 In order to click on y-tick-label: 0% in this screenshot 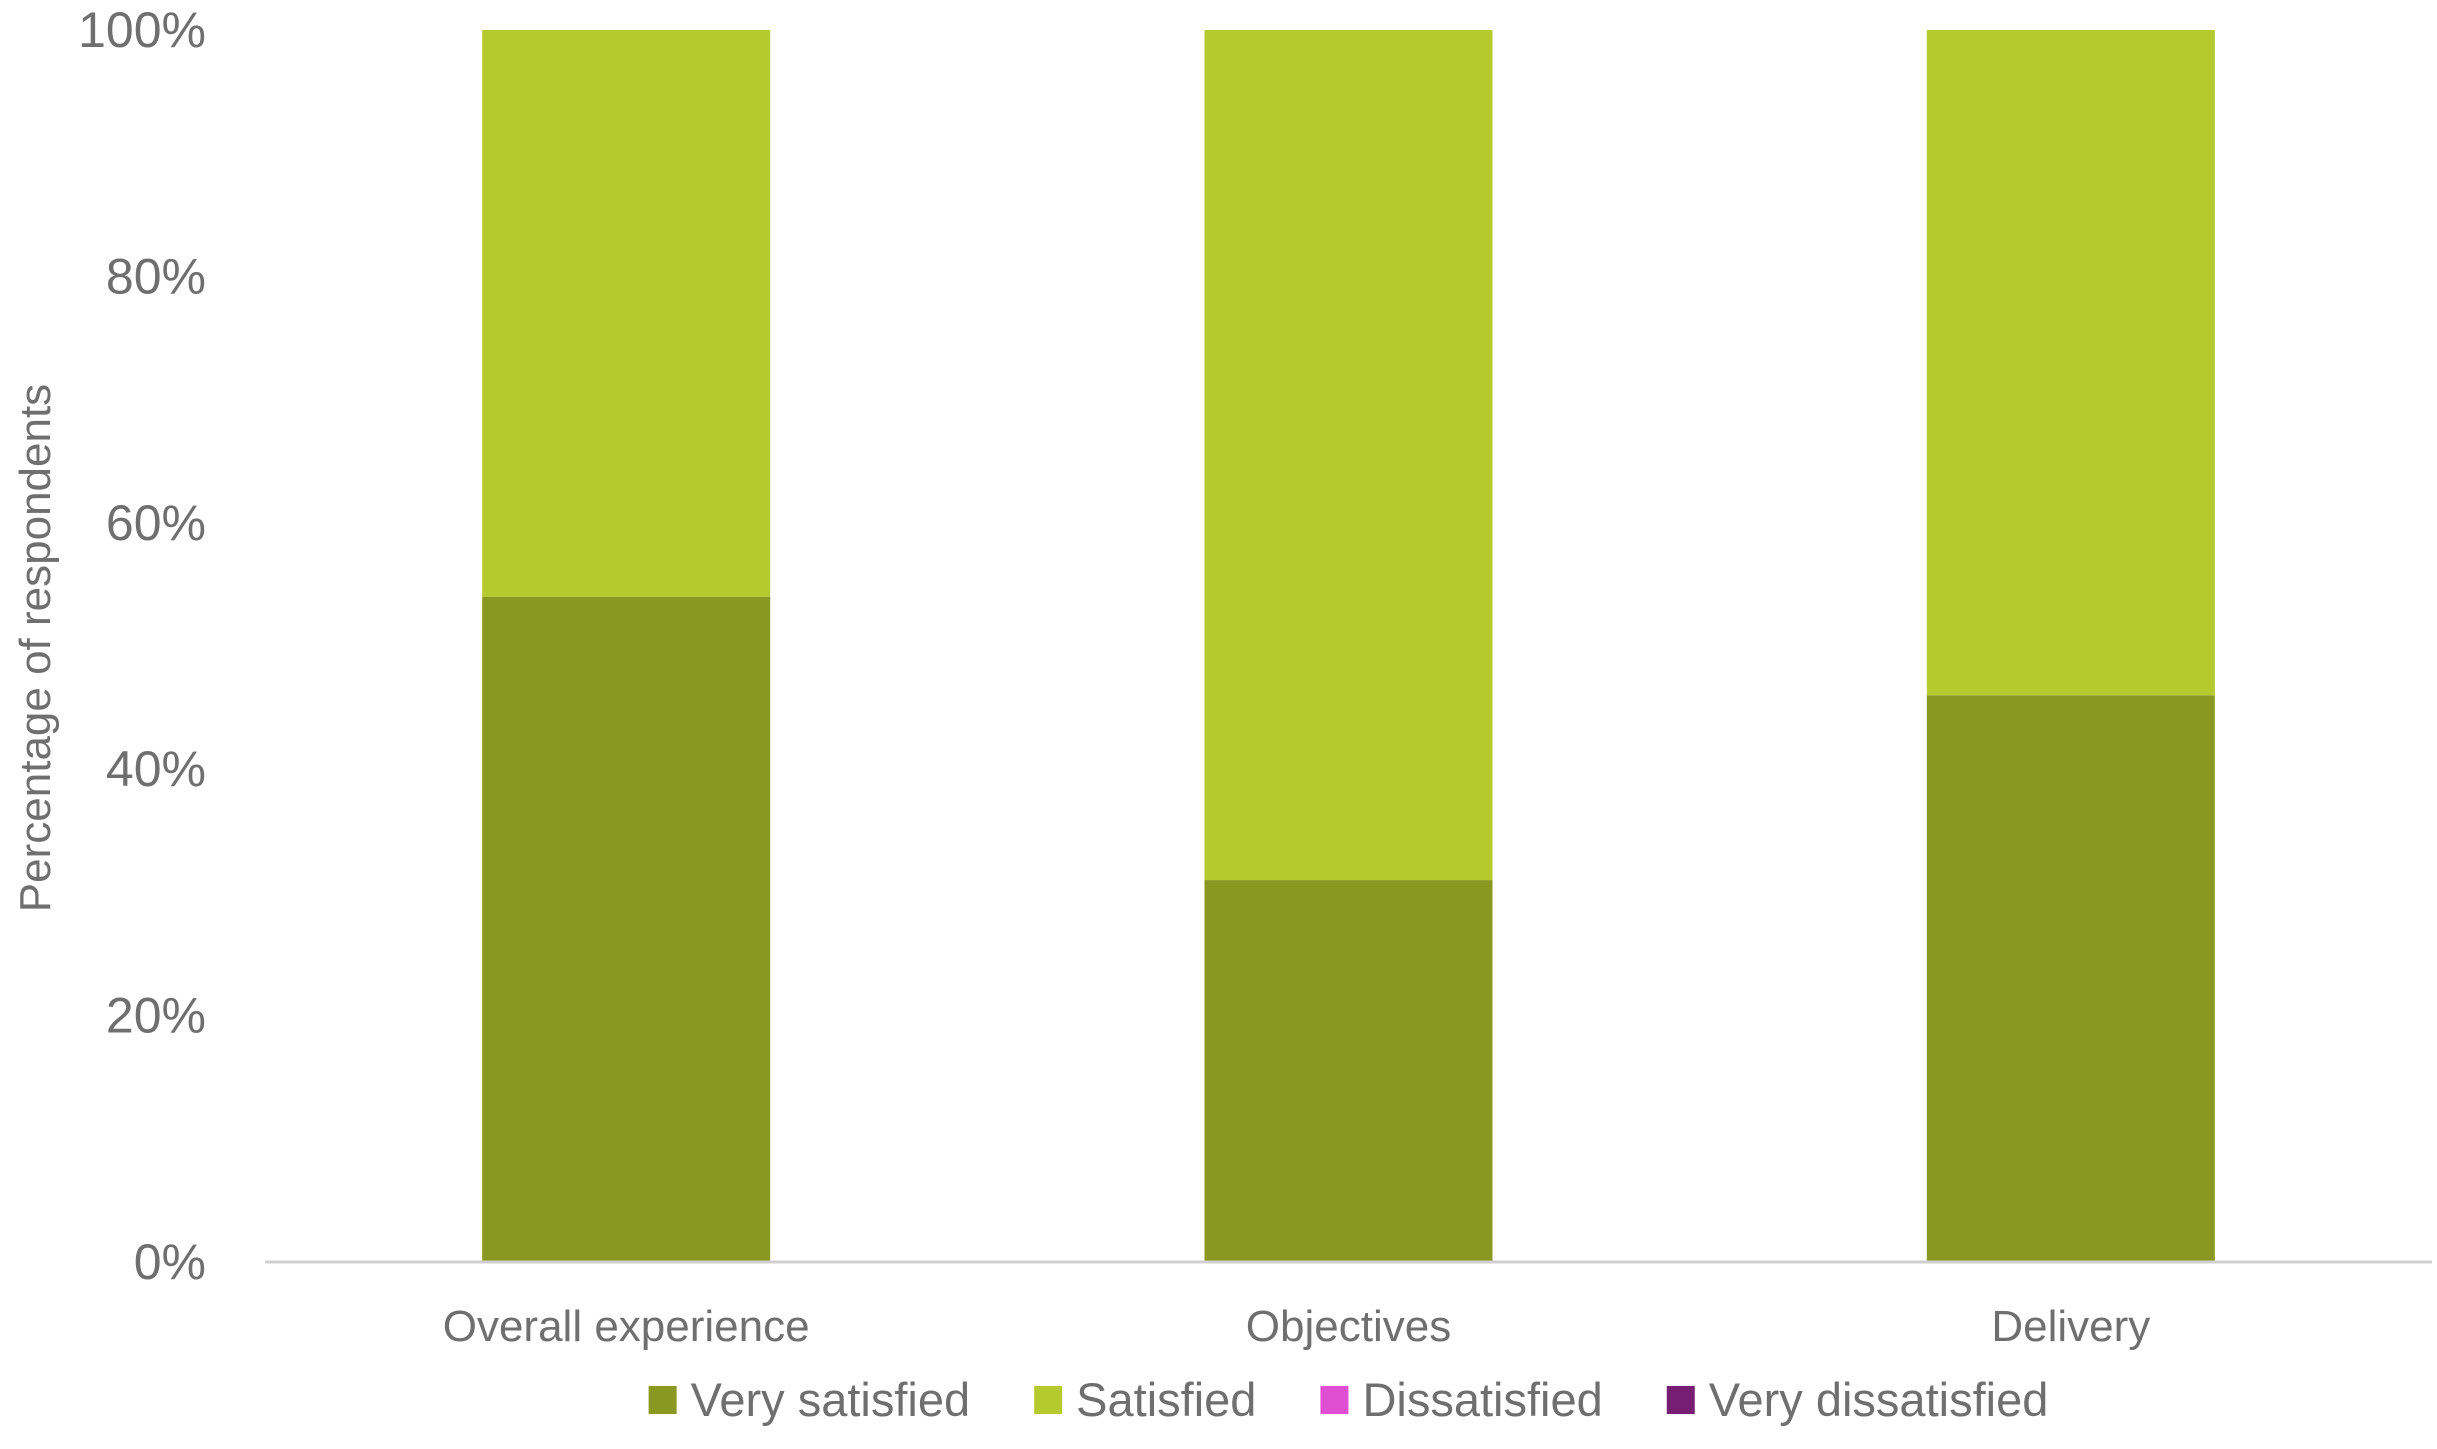, I will do `click(170, 1262)`.